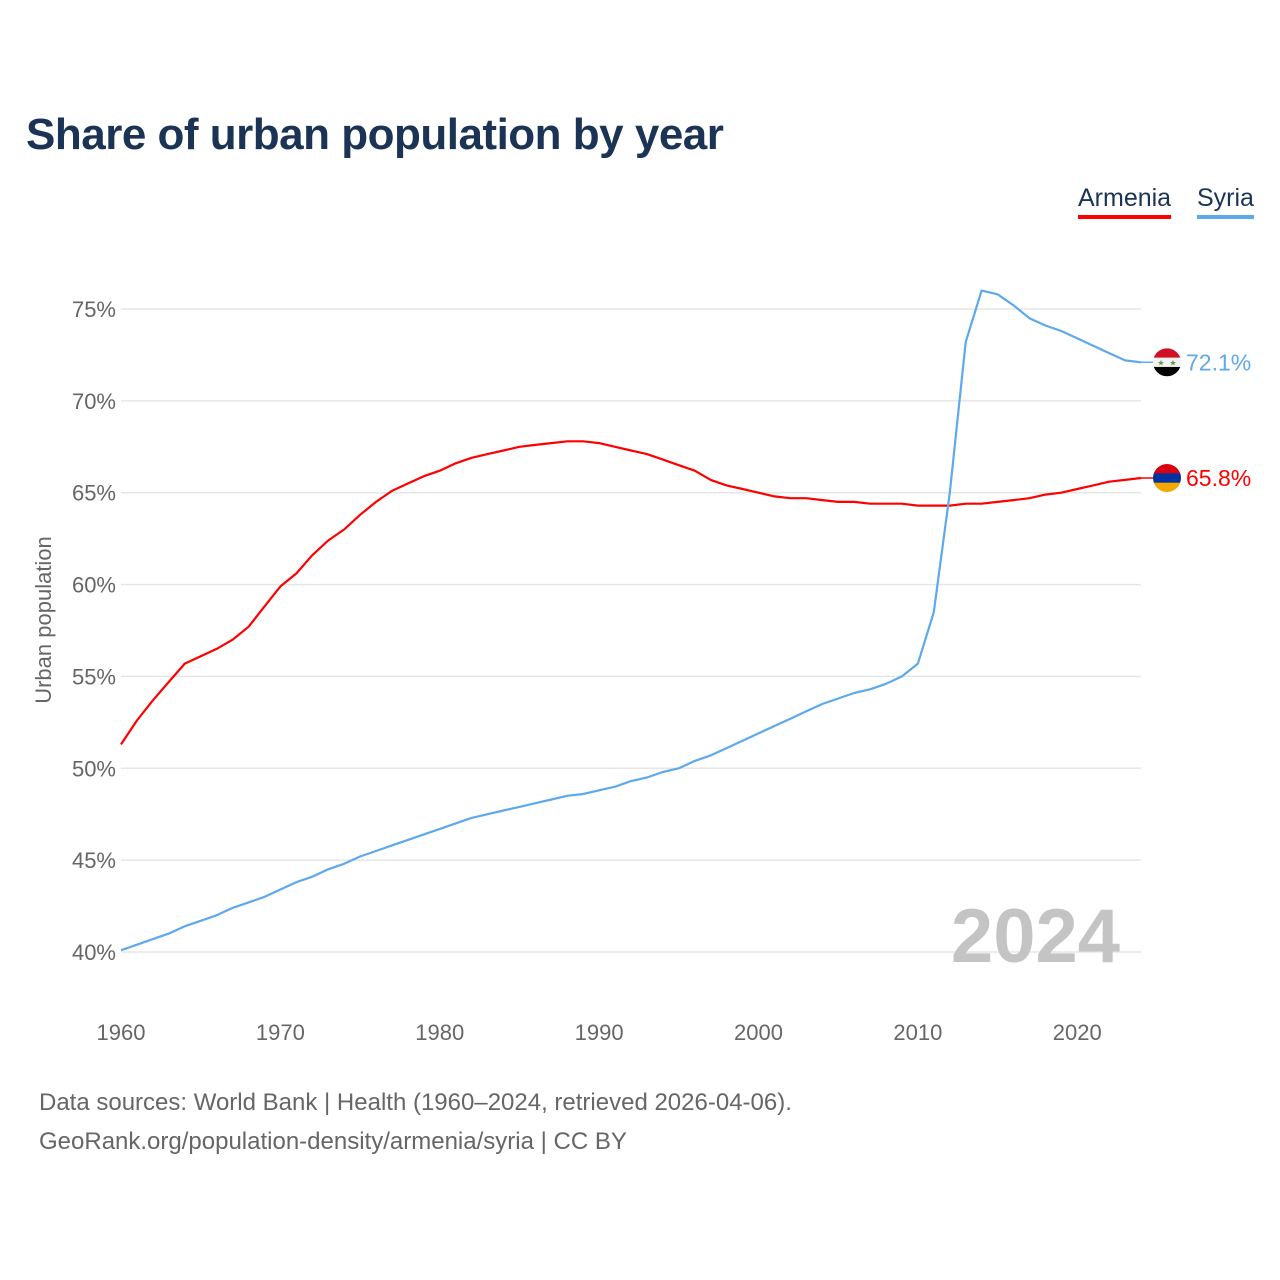  I want to click on y-tick-label: 45%, so click(94, 860).